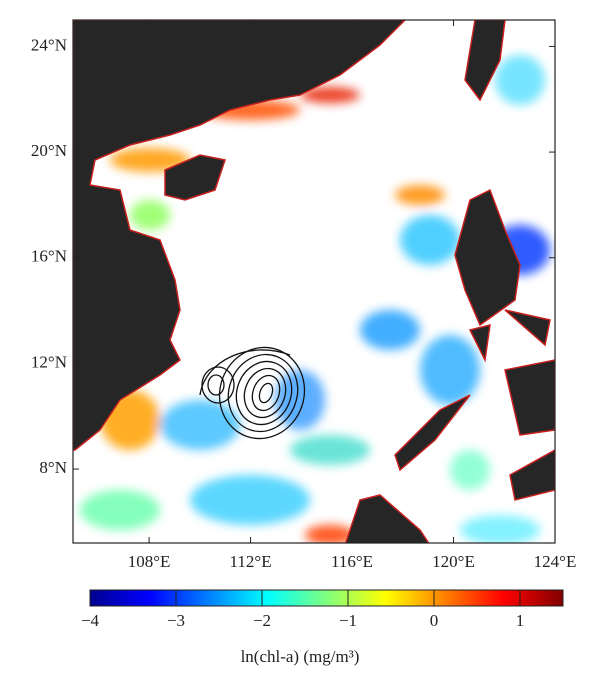 The image size is (600, 690). What do you see at coordinates (555, 561) in the screenshot?
I see `x-tick-label: 124°E` at bounding box center [555, 561].